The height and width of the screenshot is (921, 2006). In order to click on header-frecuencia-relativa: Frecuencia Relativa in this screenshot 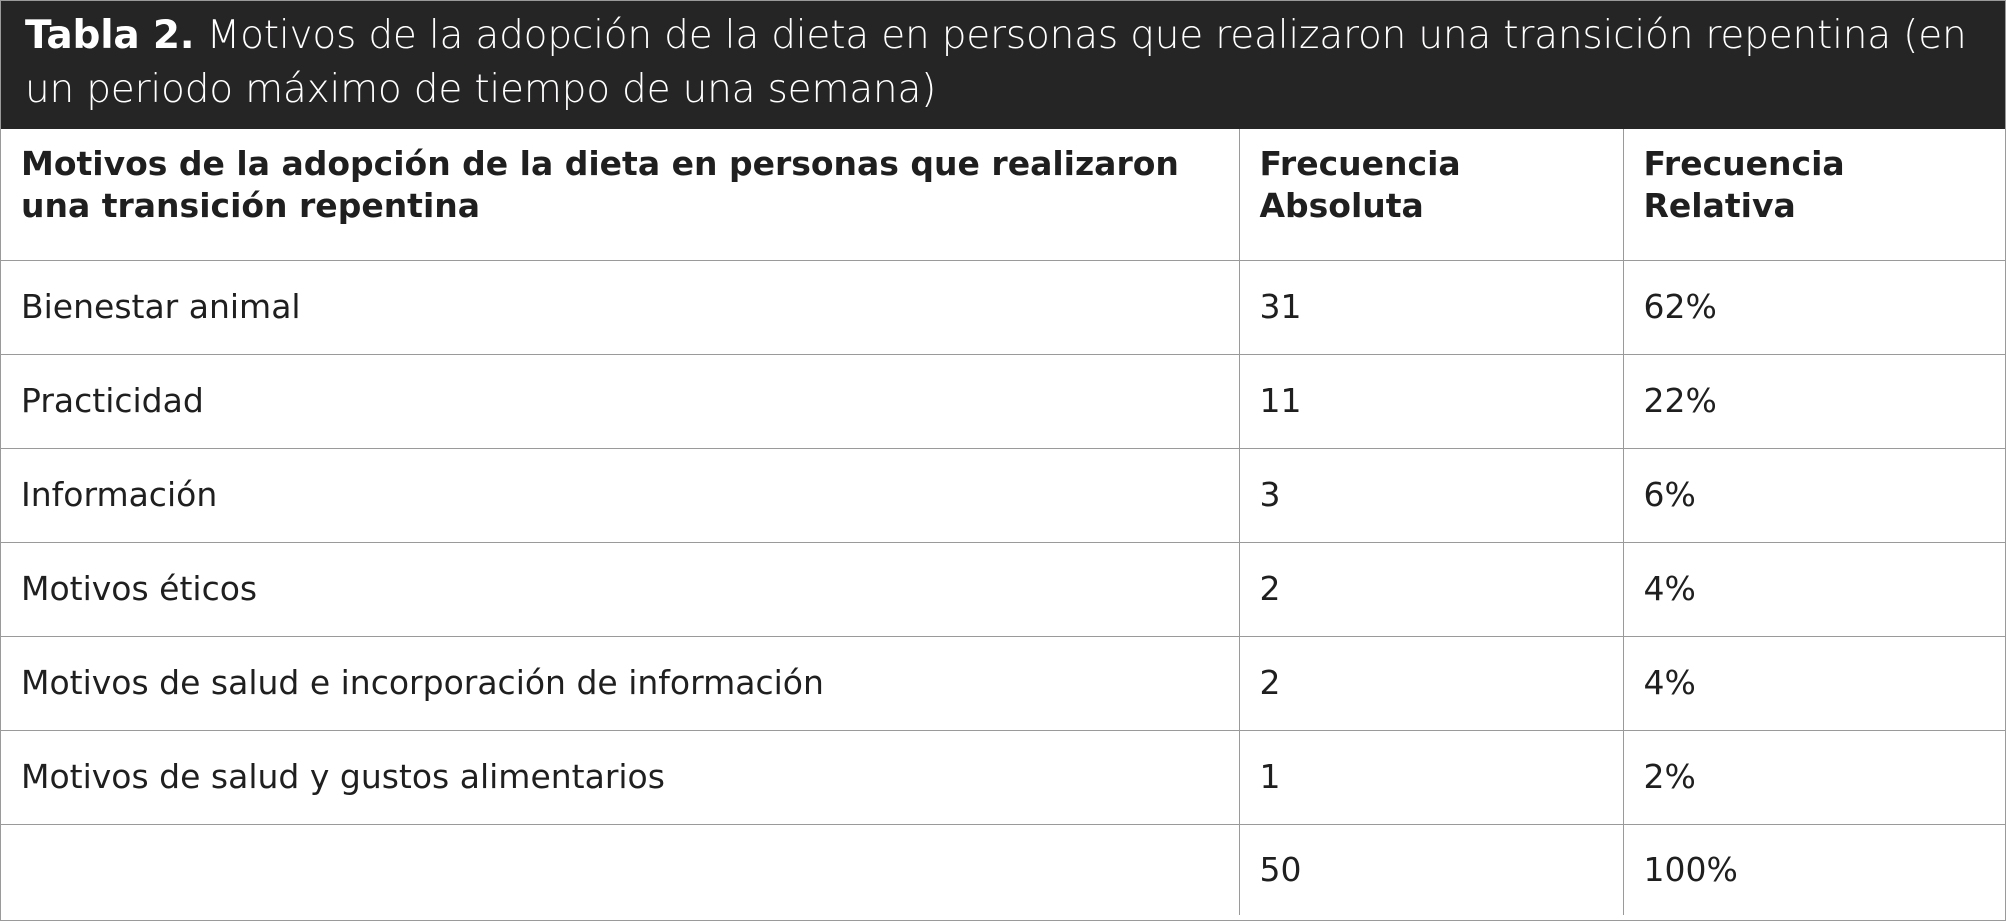, I will do `click(1814, 195)`.